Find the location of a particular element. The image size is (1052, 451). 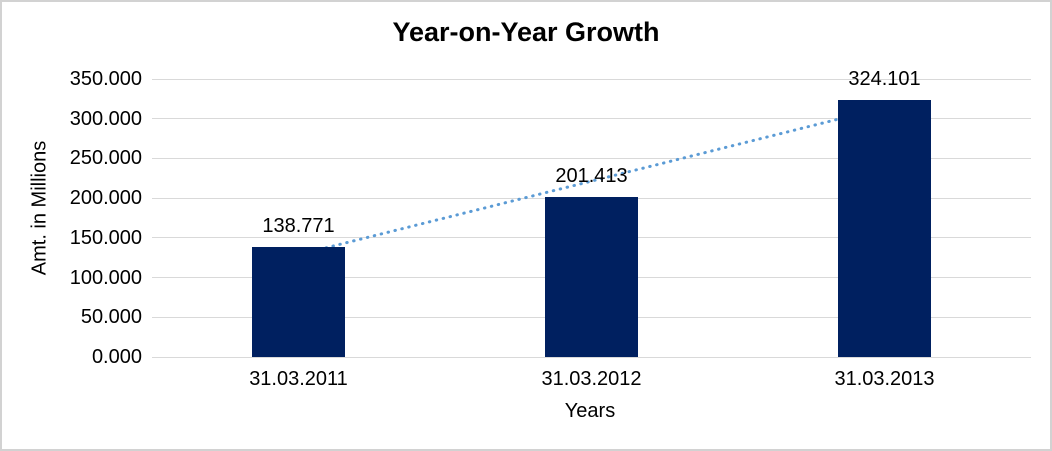

bar-value-label: 201.413 is located at coordinates (591, 176).